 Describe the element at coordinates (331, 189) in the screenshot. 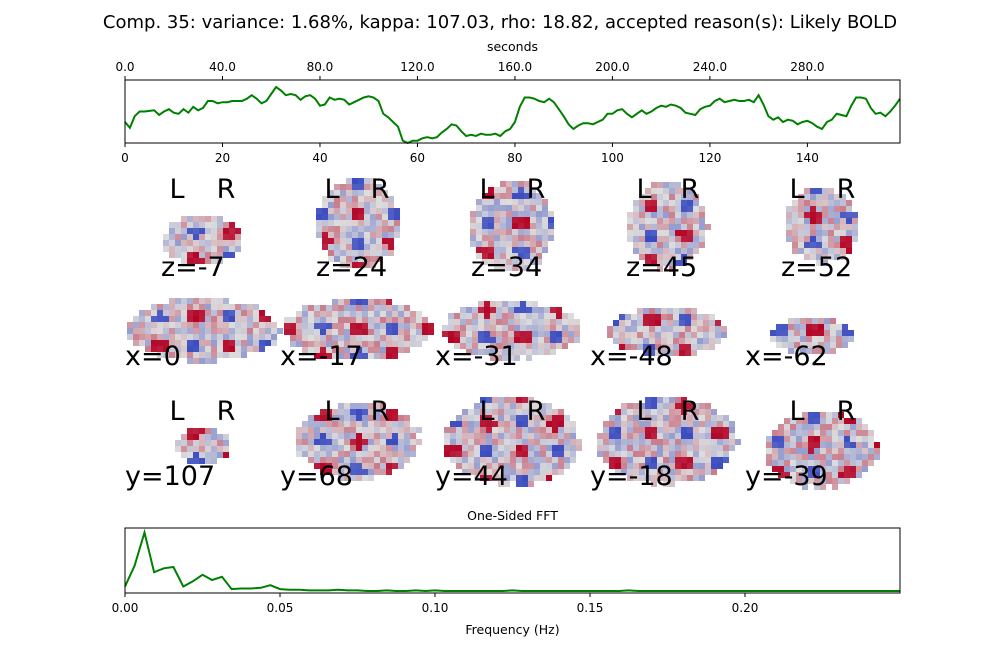

I see `orient-left-label: L` at that location.